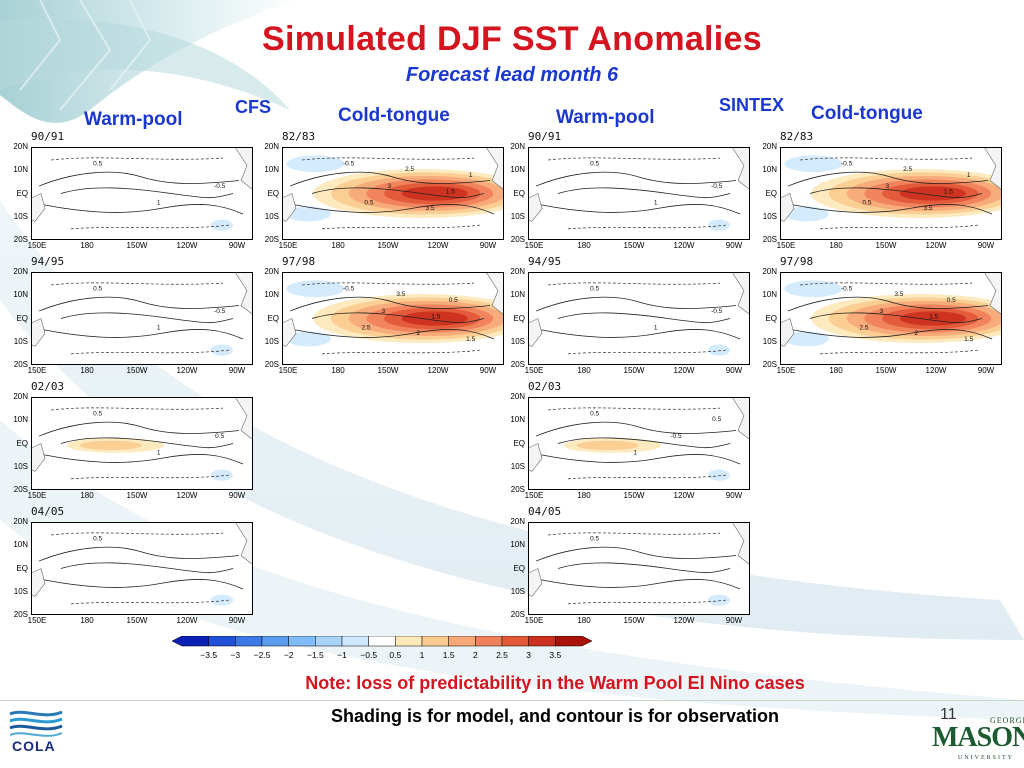 The width and height of the screenshot is (1024, 768). What do you see at coordinates (288, 245) in the screenshot?
I see `lon-tick-cfs-82-83-0: 150E` at bounding box center [288, 245].